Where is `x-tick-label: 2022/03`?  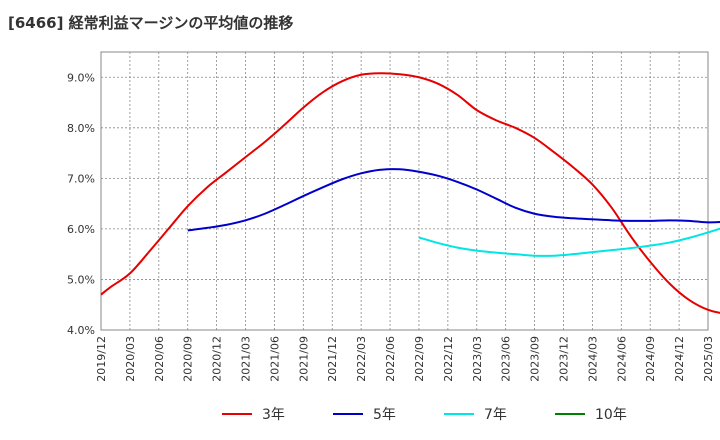
x-tick-label: 2022/03 is located at coordinates (361, 359).